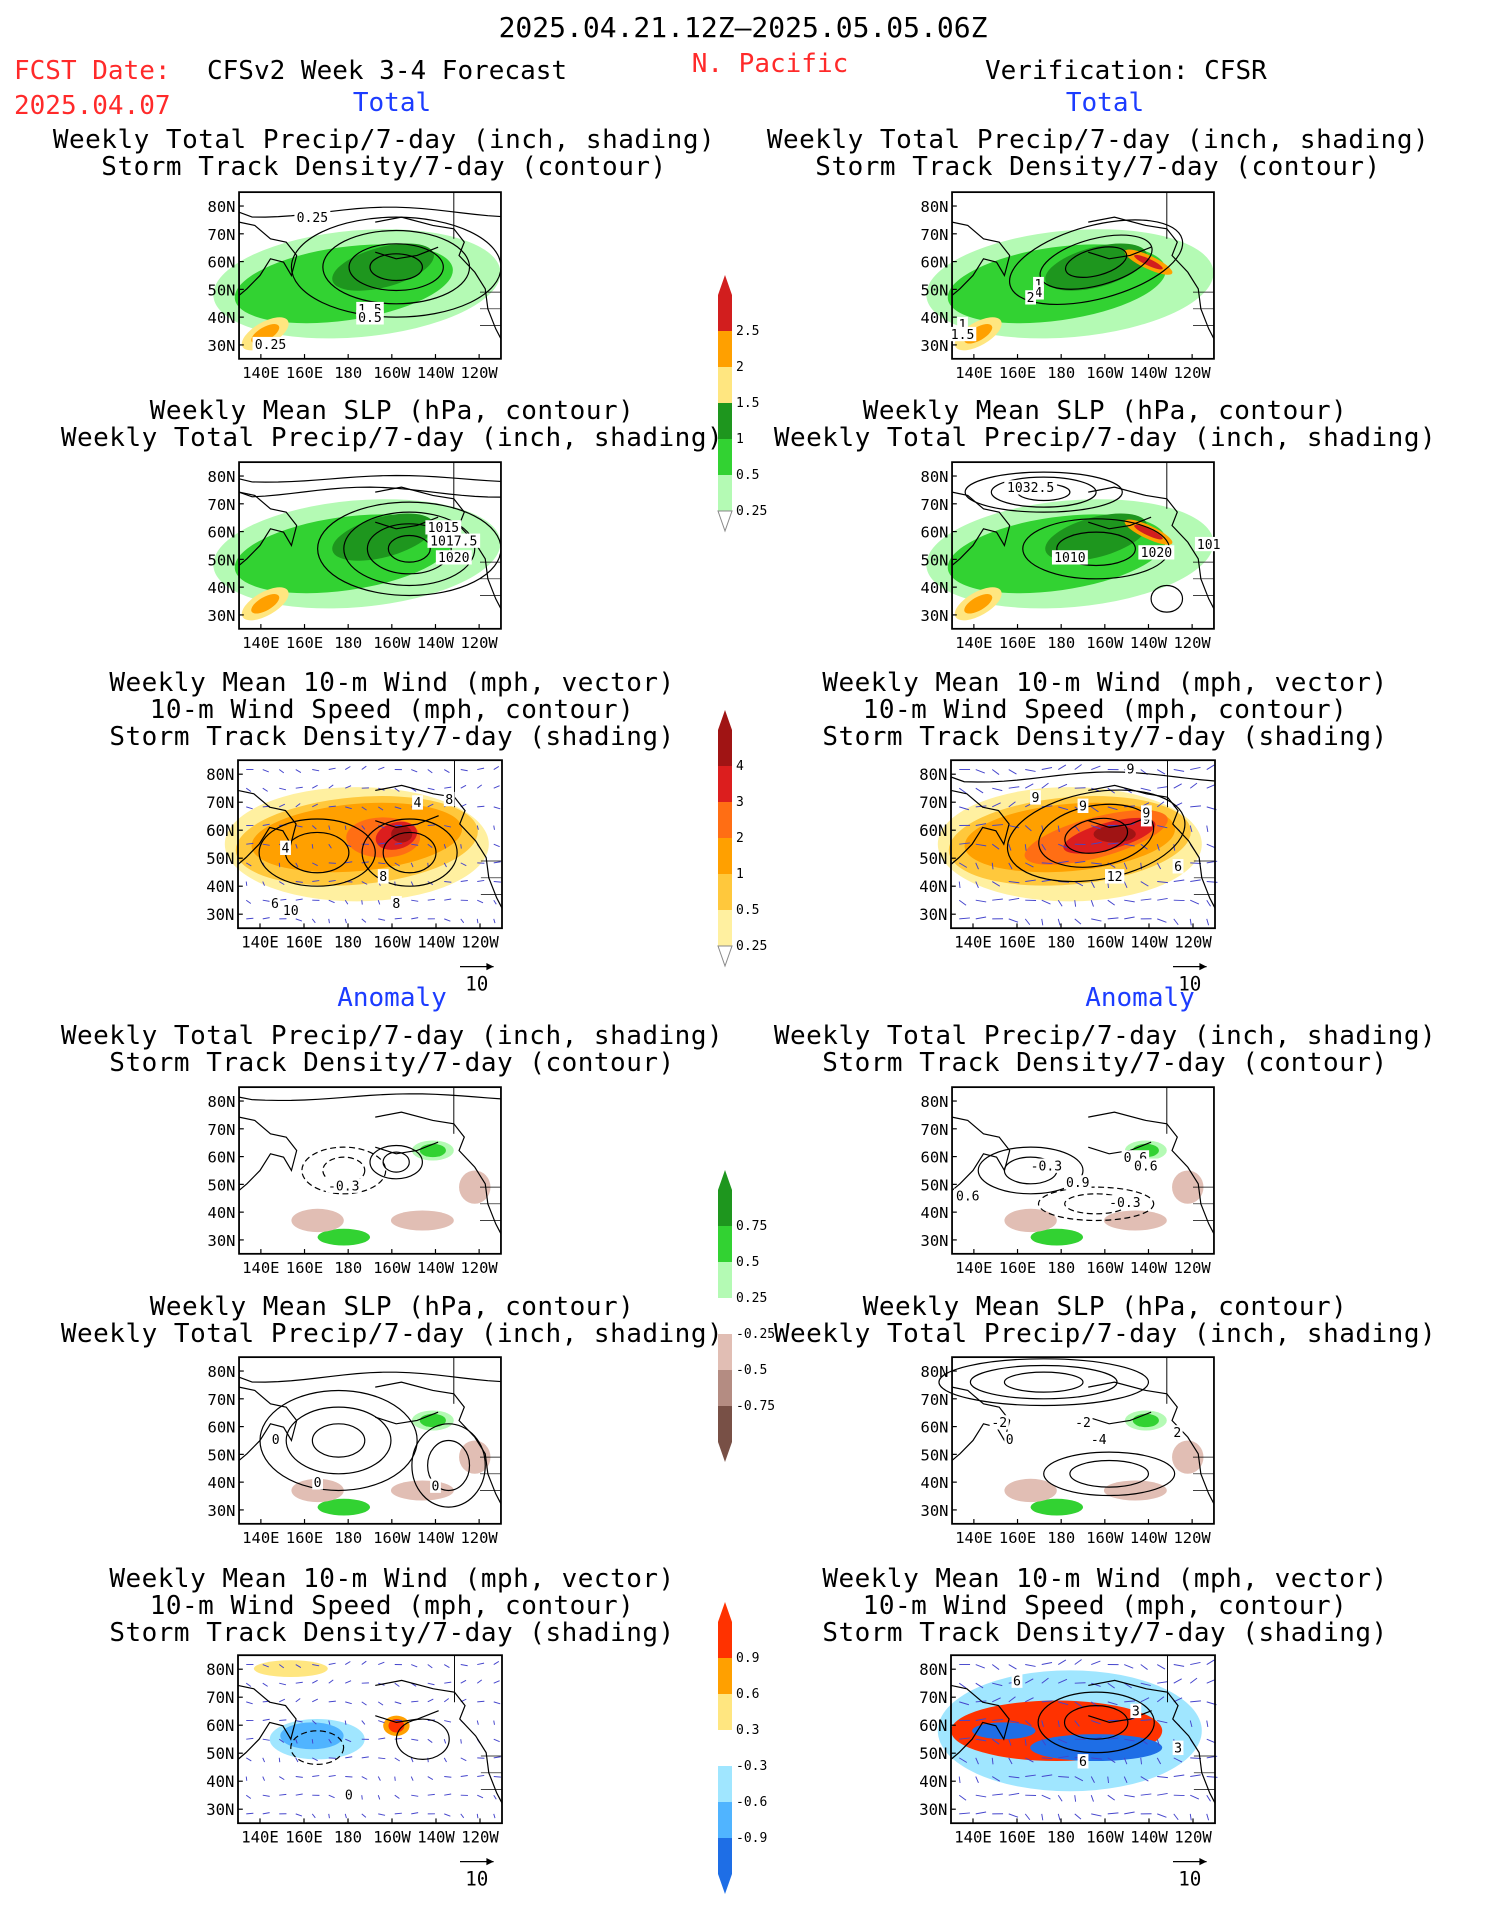 This screenshot has width=1487, height=1925. What do you see at coordinates (933, 1754) in the screenshot?
I see `lat-label-50N: 50N` at bounding box center [933, 1754].